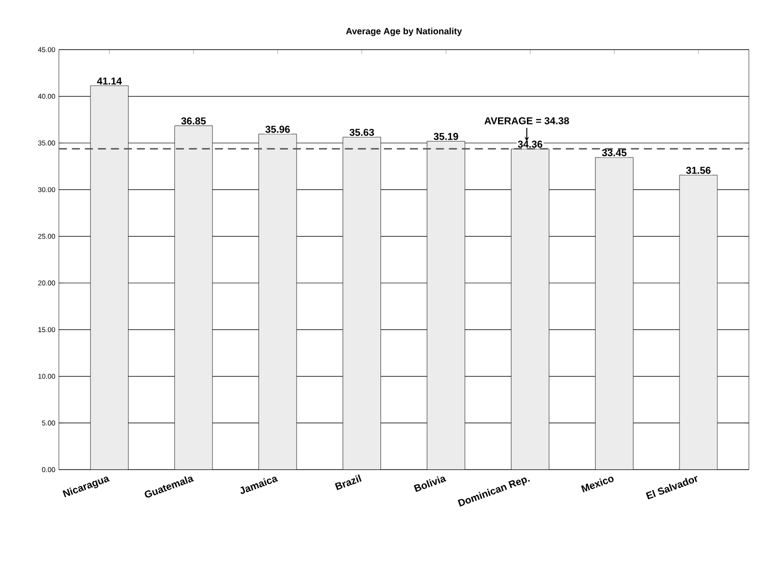  Describe the element at coordinates (597, 484) in the screenshot. I see `x-tick-label: Mexico` at that location.